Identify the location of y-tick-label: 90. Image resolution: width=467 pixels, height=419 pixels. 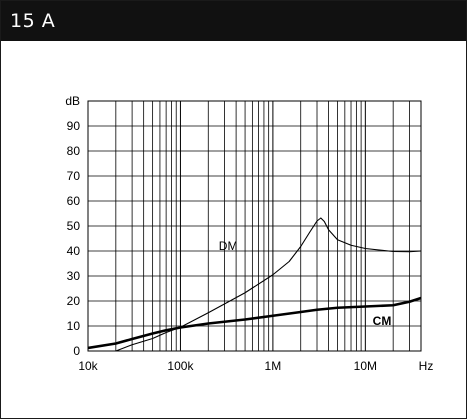
(74, 126).